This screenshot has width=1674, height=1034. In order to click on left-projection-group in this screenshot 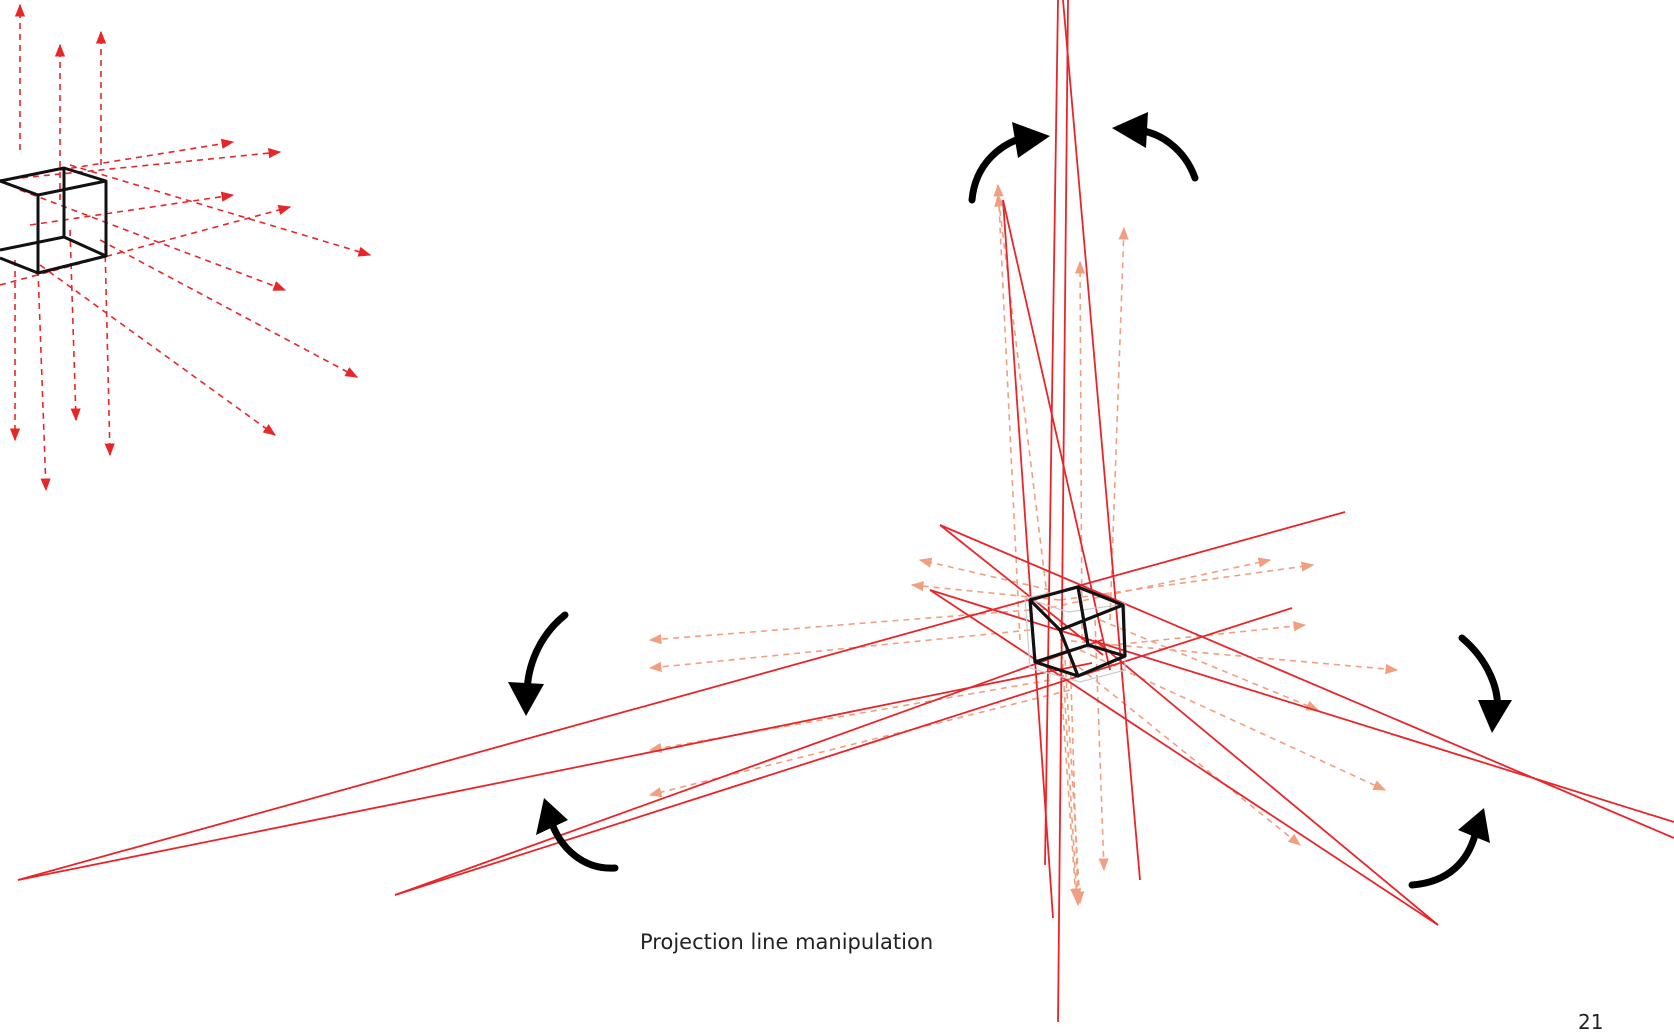, I will do `click(186, 247)`.